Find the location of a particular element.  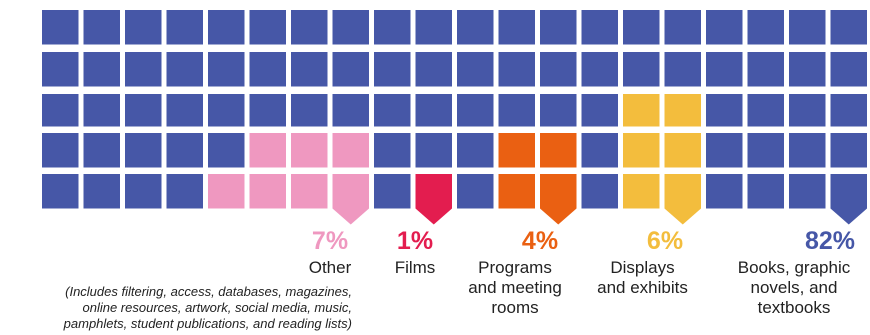

percent-label-programs: 4% is located at coordinates (540, 241).